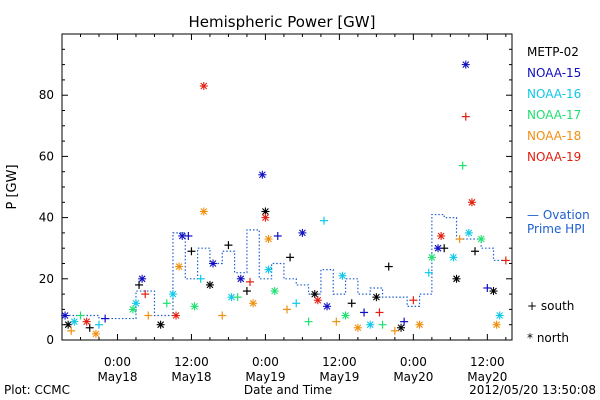  Describe the element at coordinates (282, 22) in the screenshot. I see `chart-title: Hemispheric Power [GW]` at that location.